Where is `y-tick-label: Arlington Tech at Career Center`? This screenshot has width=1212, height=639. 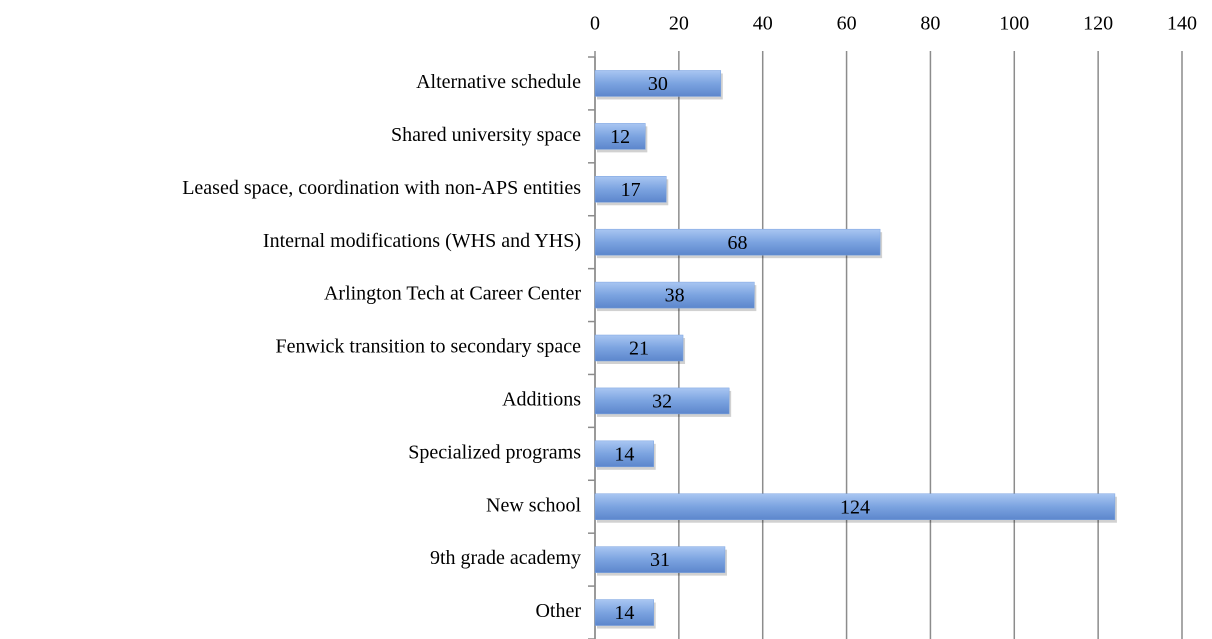
y-tick-label: Arlington Tech at Career Center is located at coordinates (452, 294).